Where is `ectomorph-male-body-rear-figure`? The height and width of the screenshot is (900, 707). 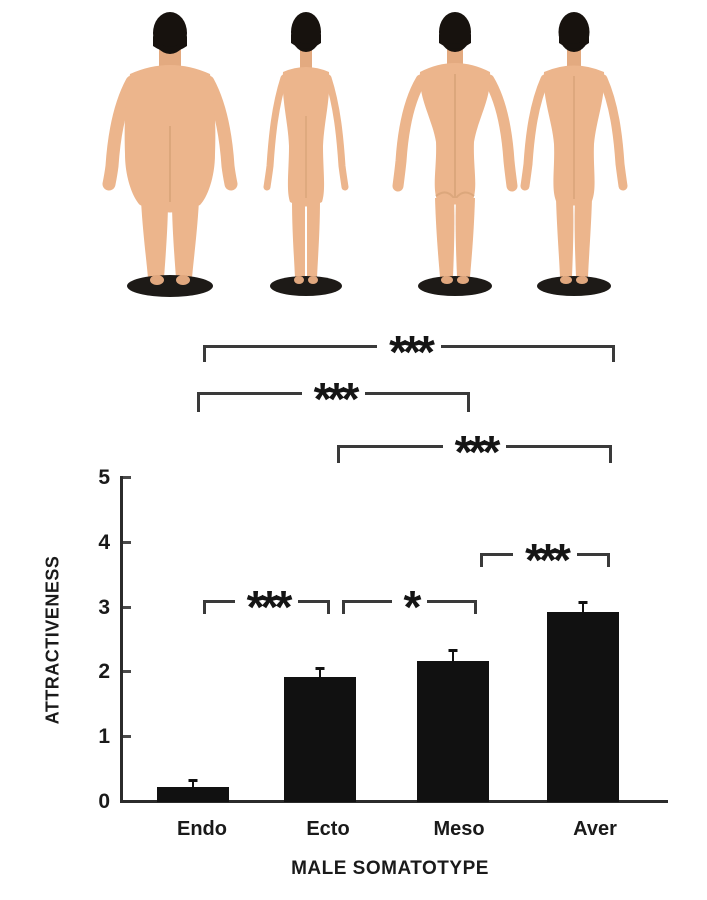 ectomorph-male-body-rear-figure is located at coordinates (306, 154).